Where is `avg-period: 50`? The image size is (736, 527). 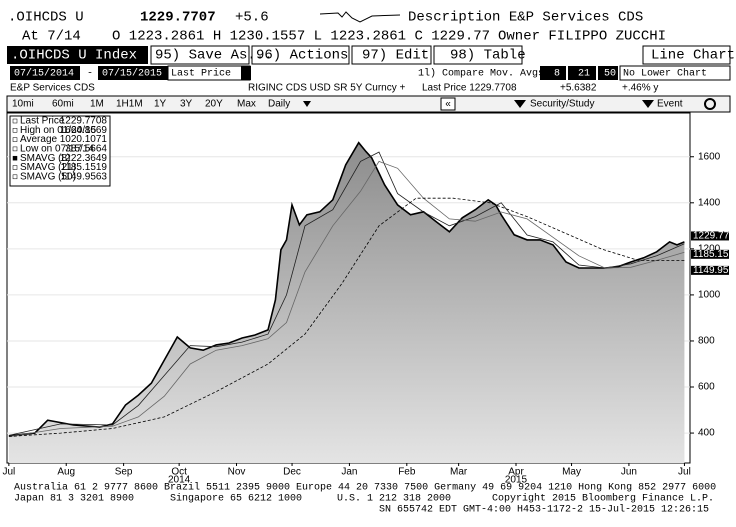
avg-period: 50 is located at coordinates (610, 74).